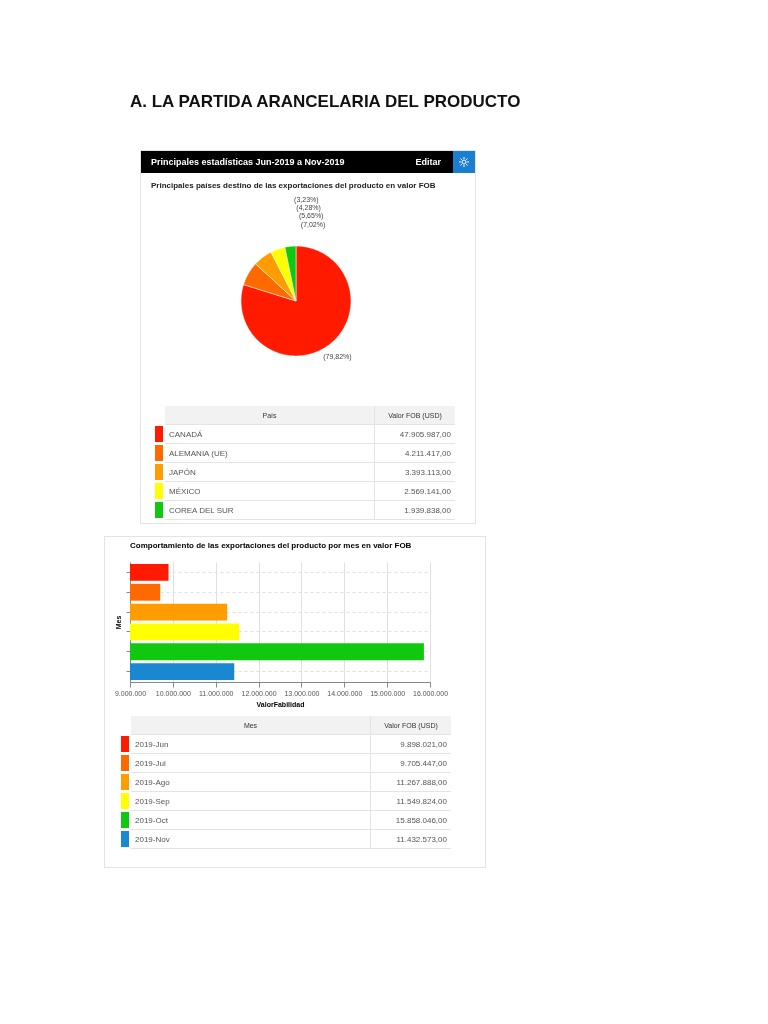 Image resolution: width=768 pixels, height=1024 pixels. I want to click on legend-label: COREA DEL SUR, so click(270, 510).